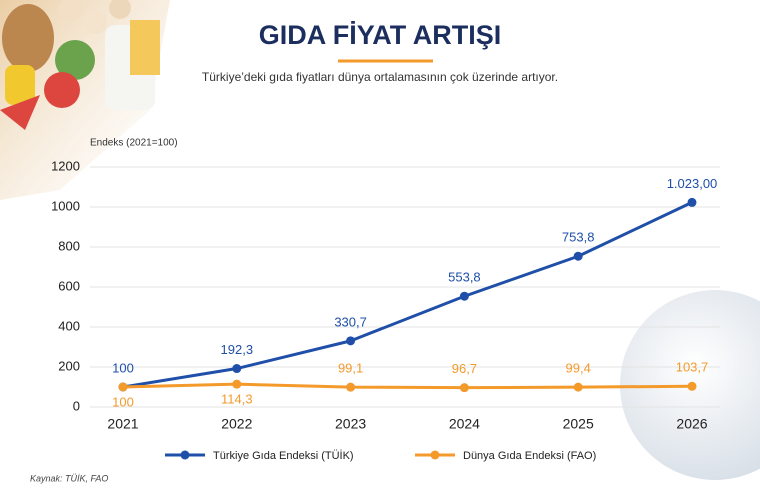 The width and height of the screenshot is (760, 488). Describe the element at coordinates (69, 325) in the screenshot. I see `y-tick-label: 400` at that location.